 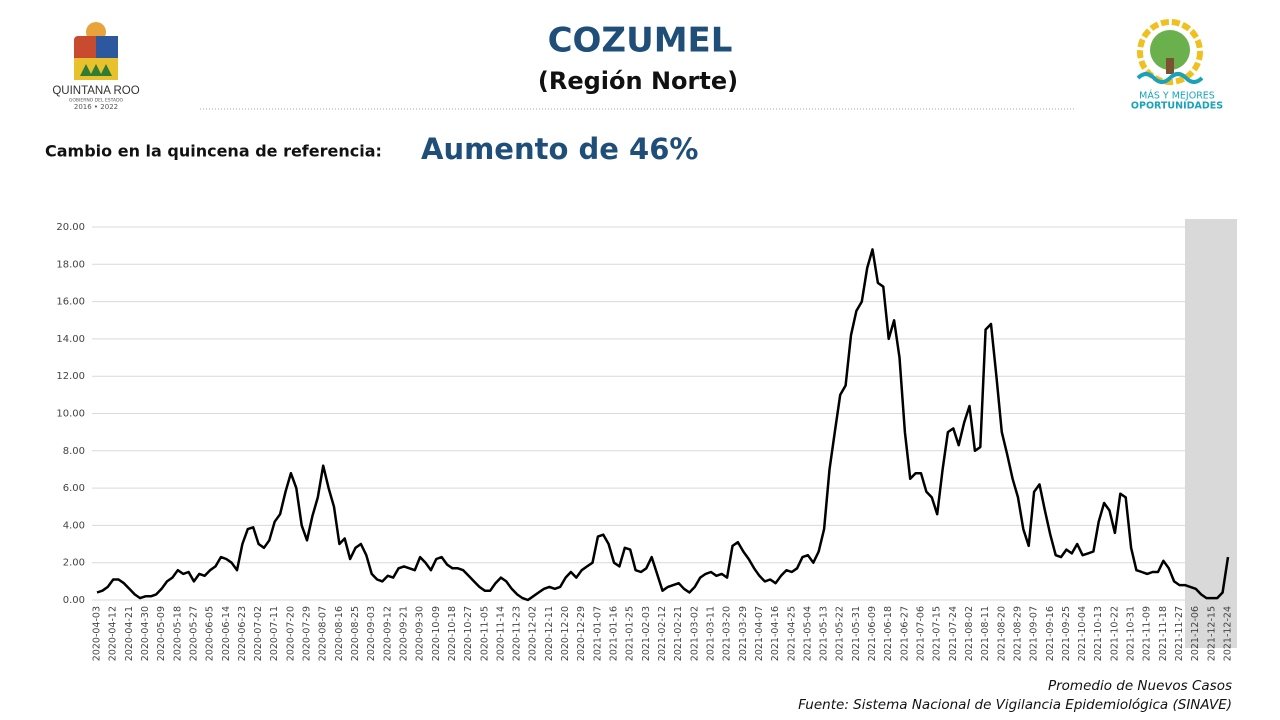 I want to click on x-tick-label: 2021-08-11, so click(x=985, y=633).